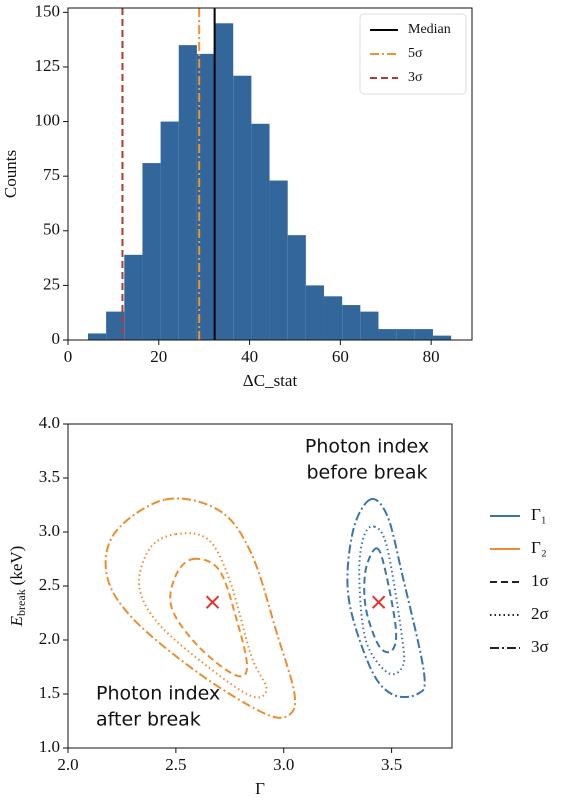 This screenshot has height=805, width=578. I want to click on x-tick-label: 80, so click(431, 356).